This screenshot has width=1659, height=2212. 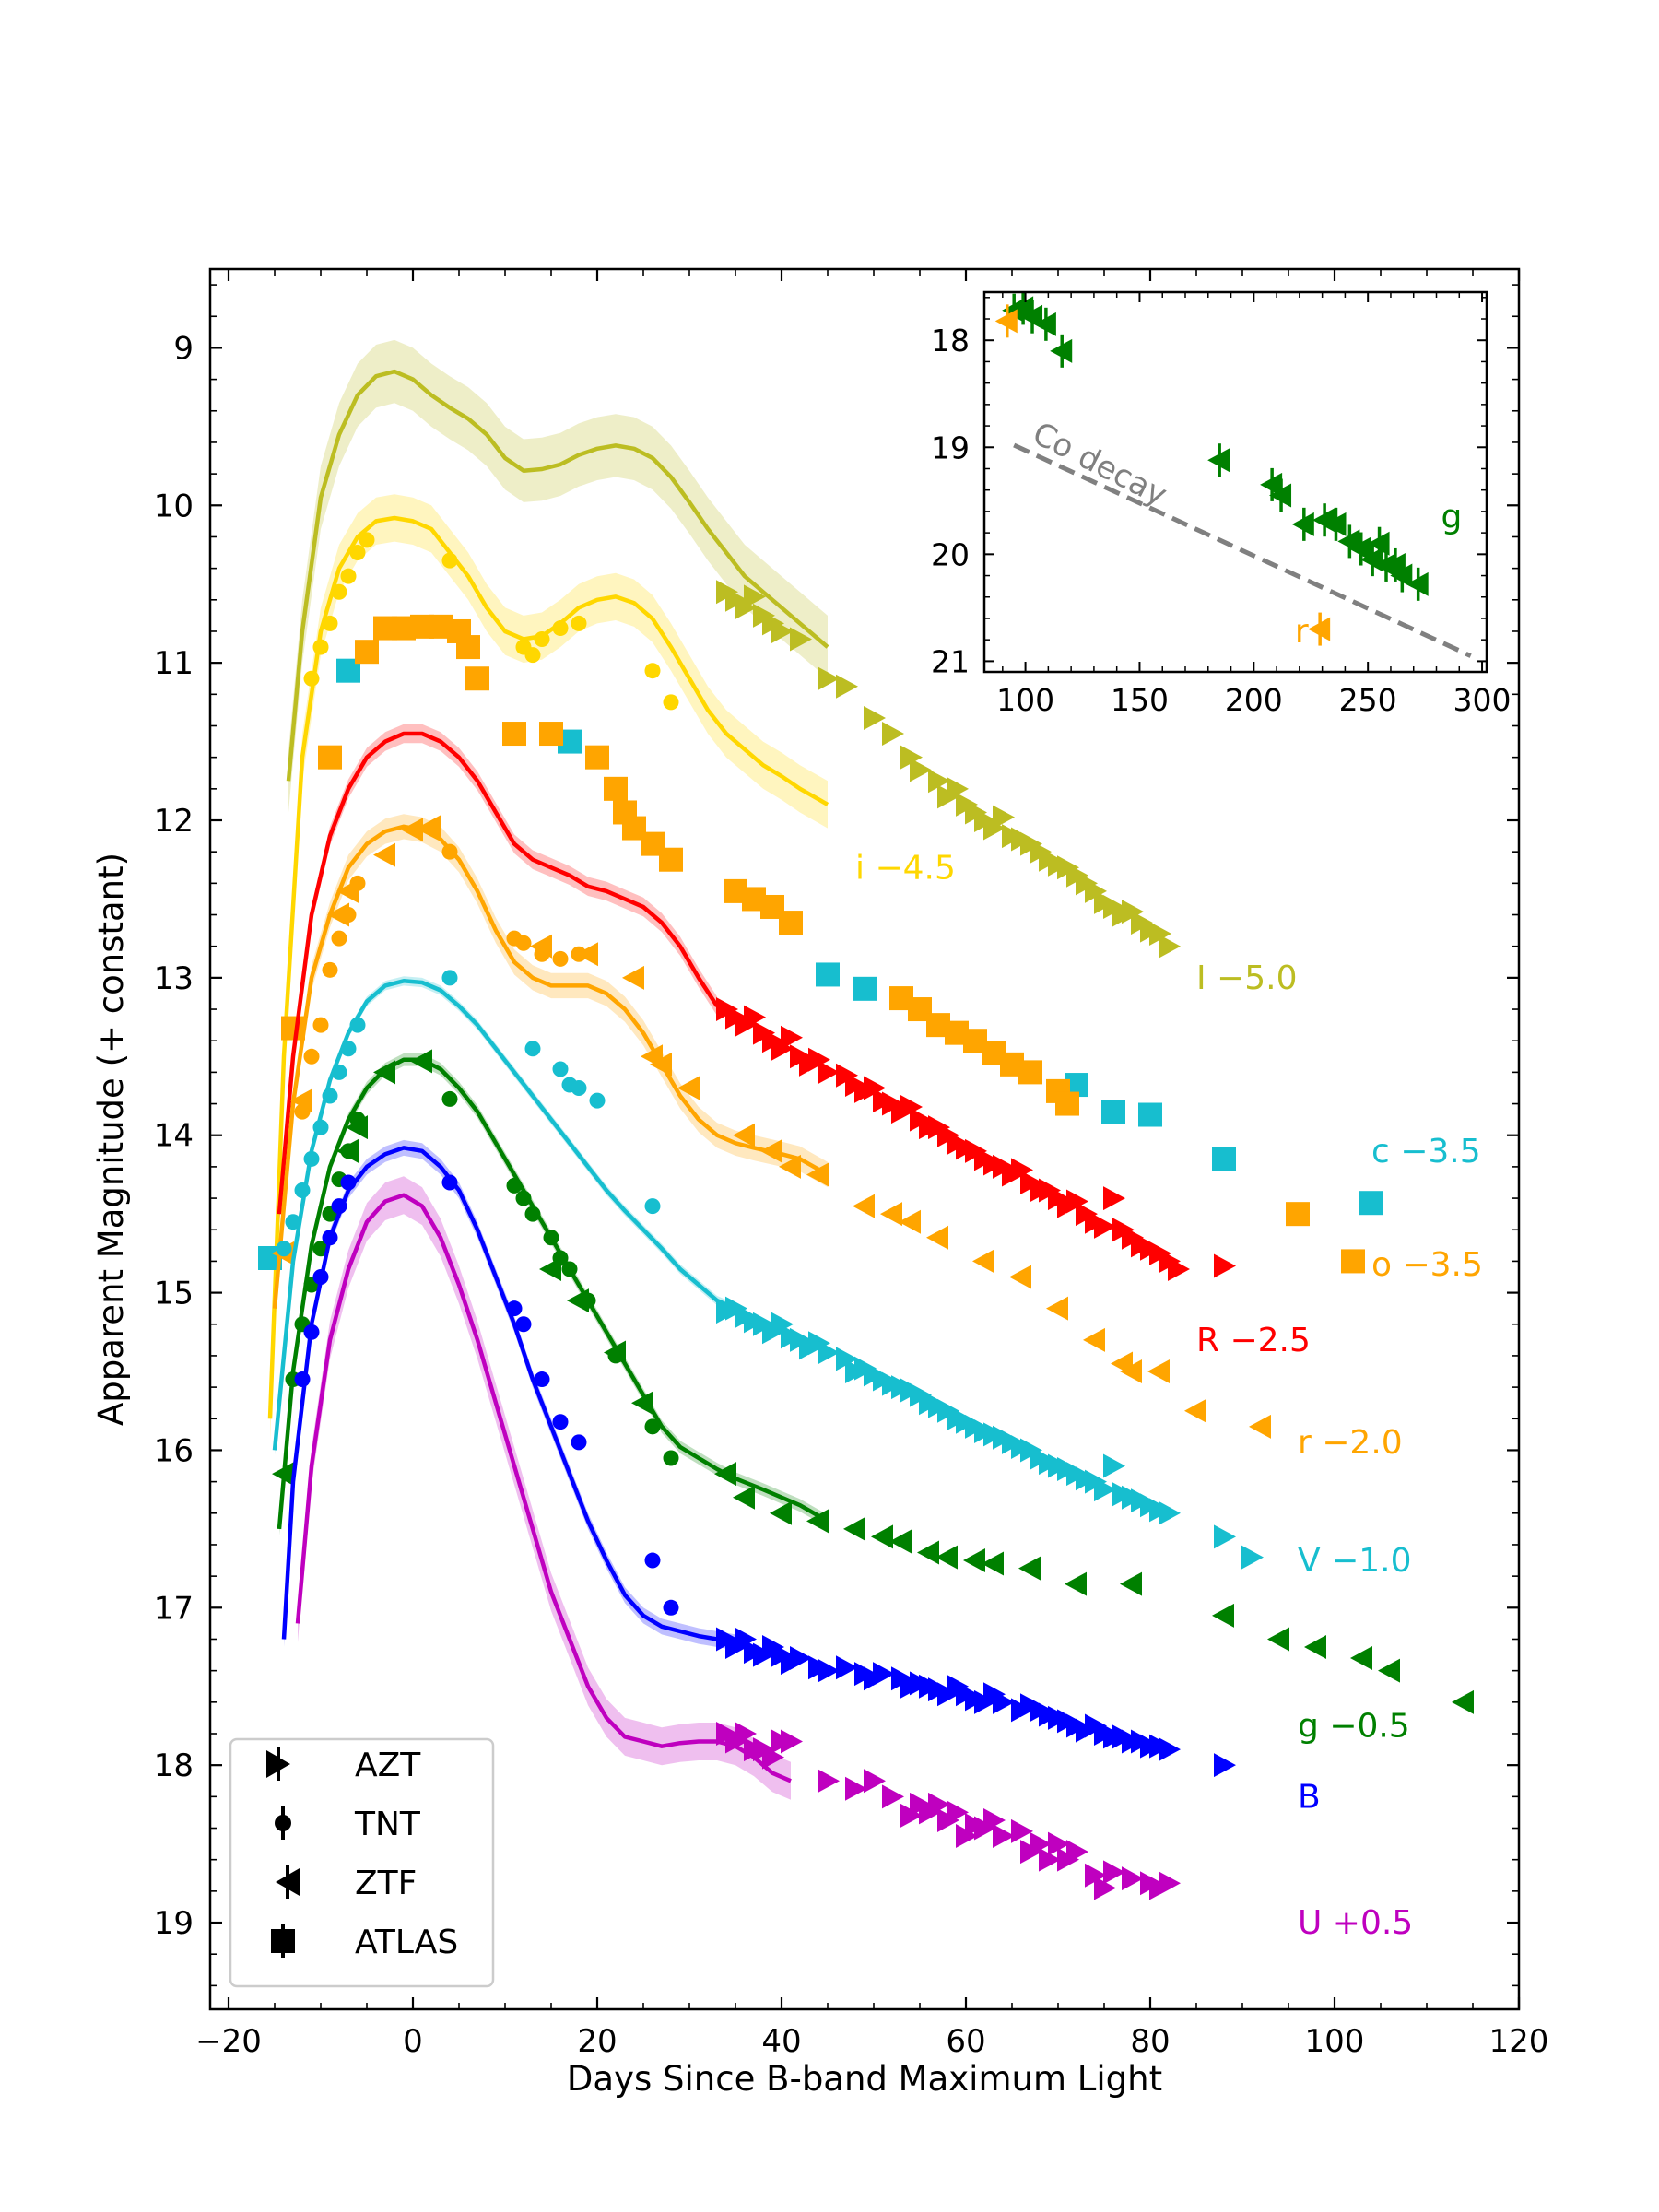 I want to click on legend-entry-ztf: ZTF, so click(x=346, y=1883).